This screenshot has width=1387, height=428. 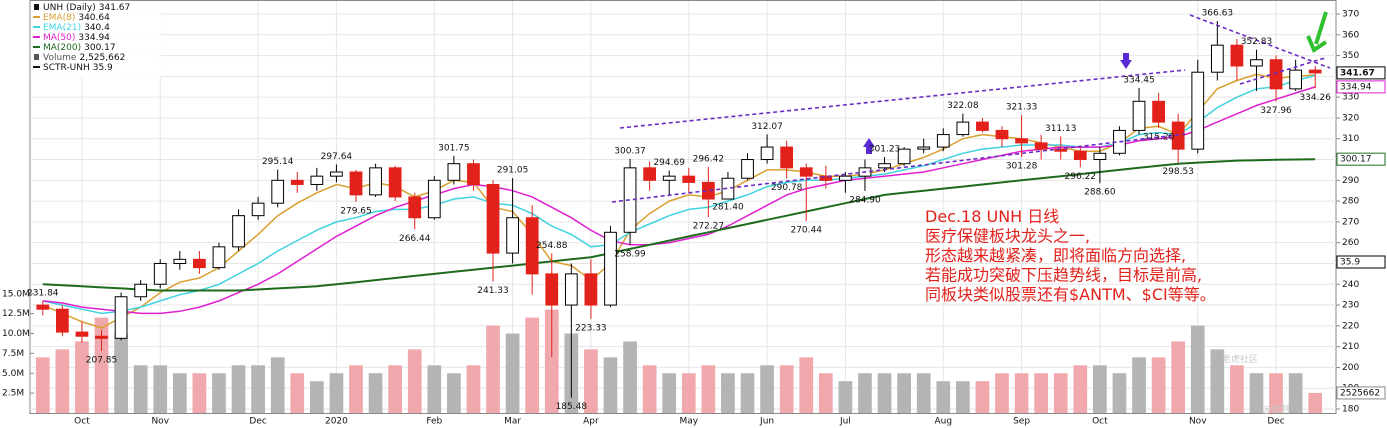 What do you see at coordinates (16, 314) in the screenshot?
I see `volume-tick-label: 12.5M` at bounding box center [16, 314].